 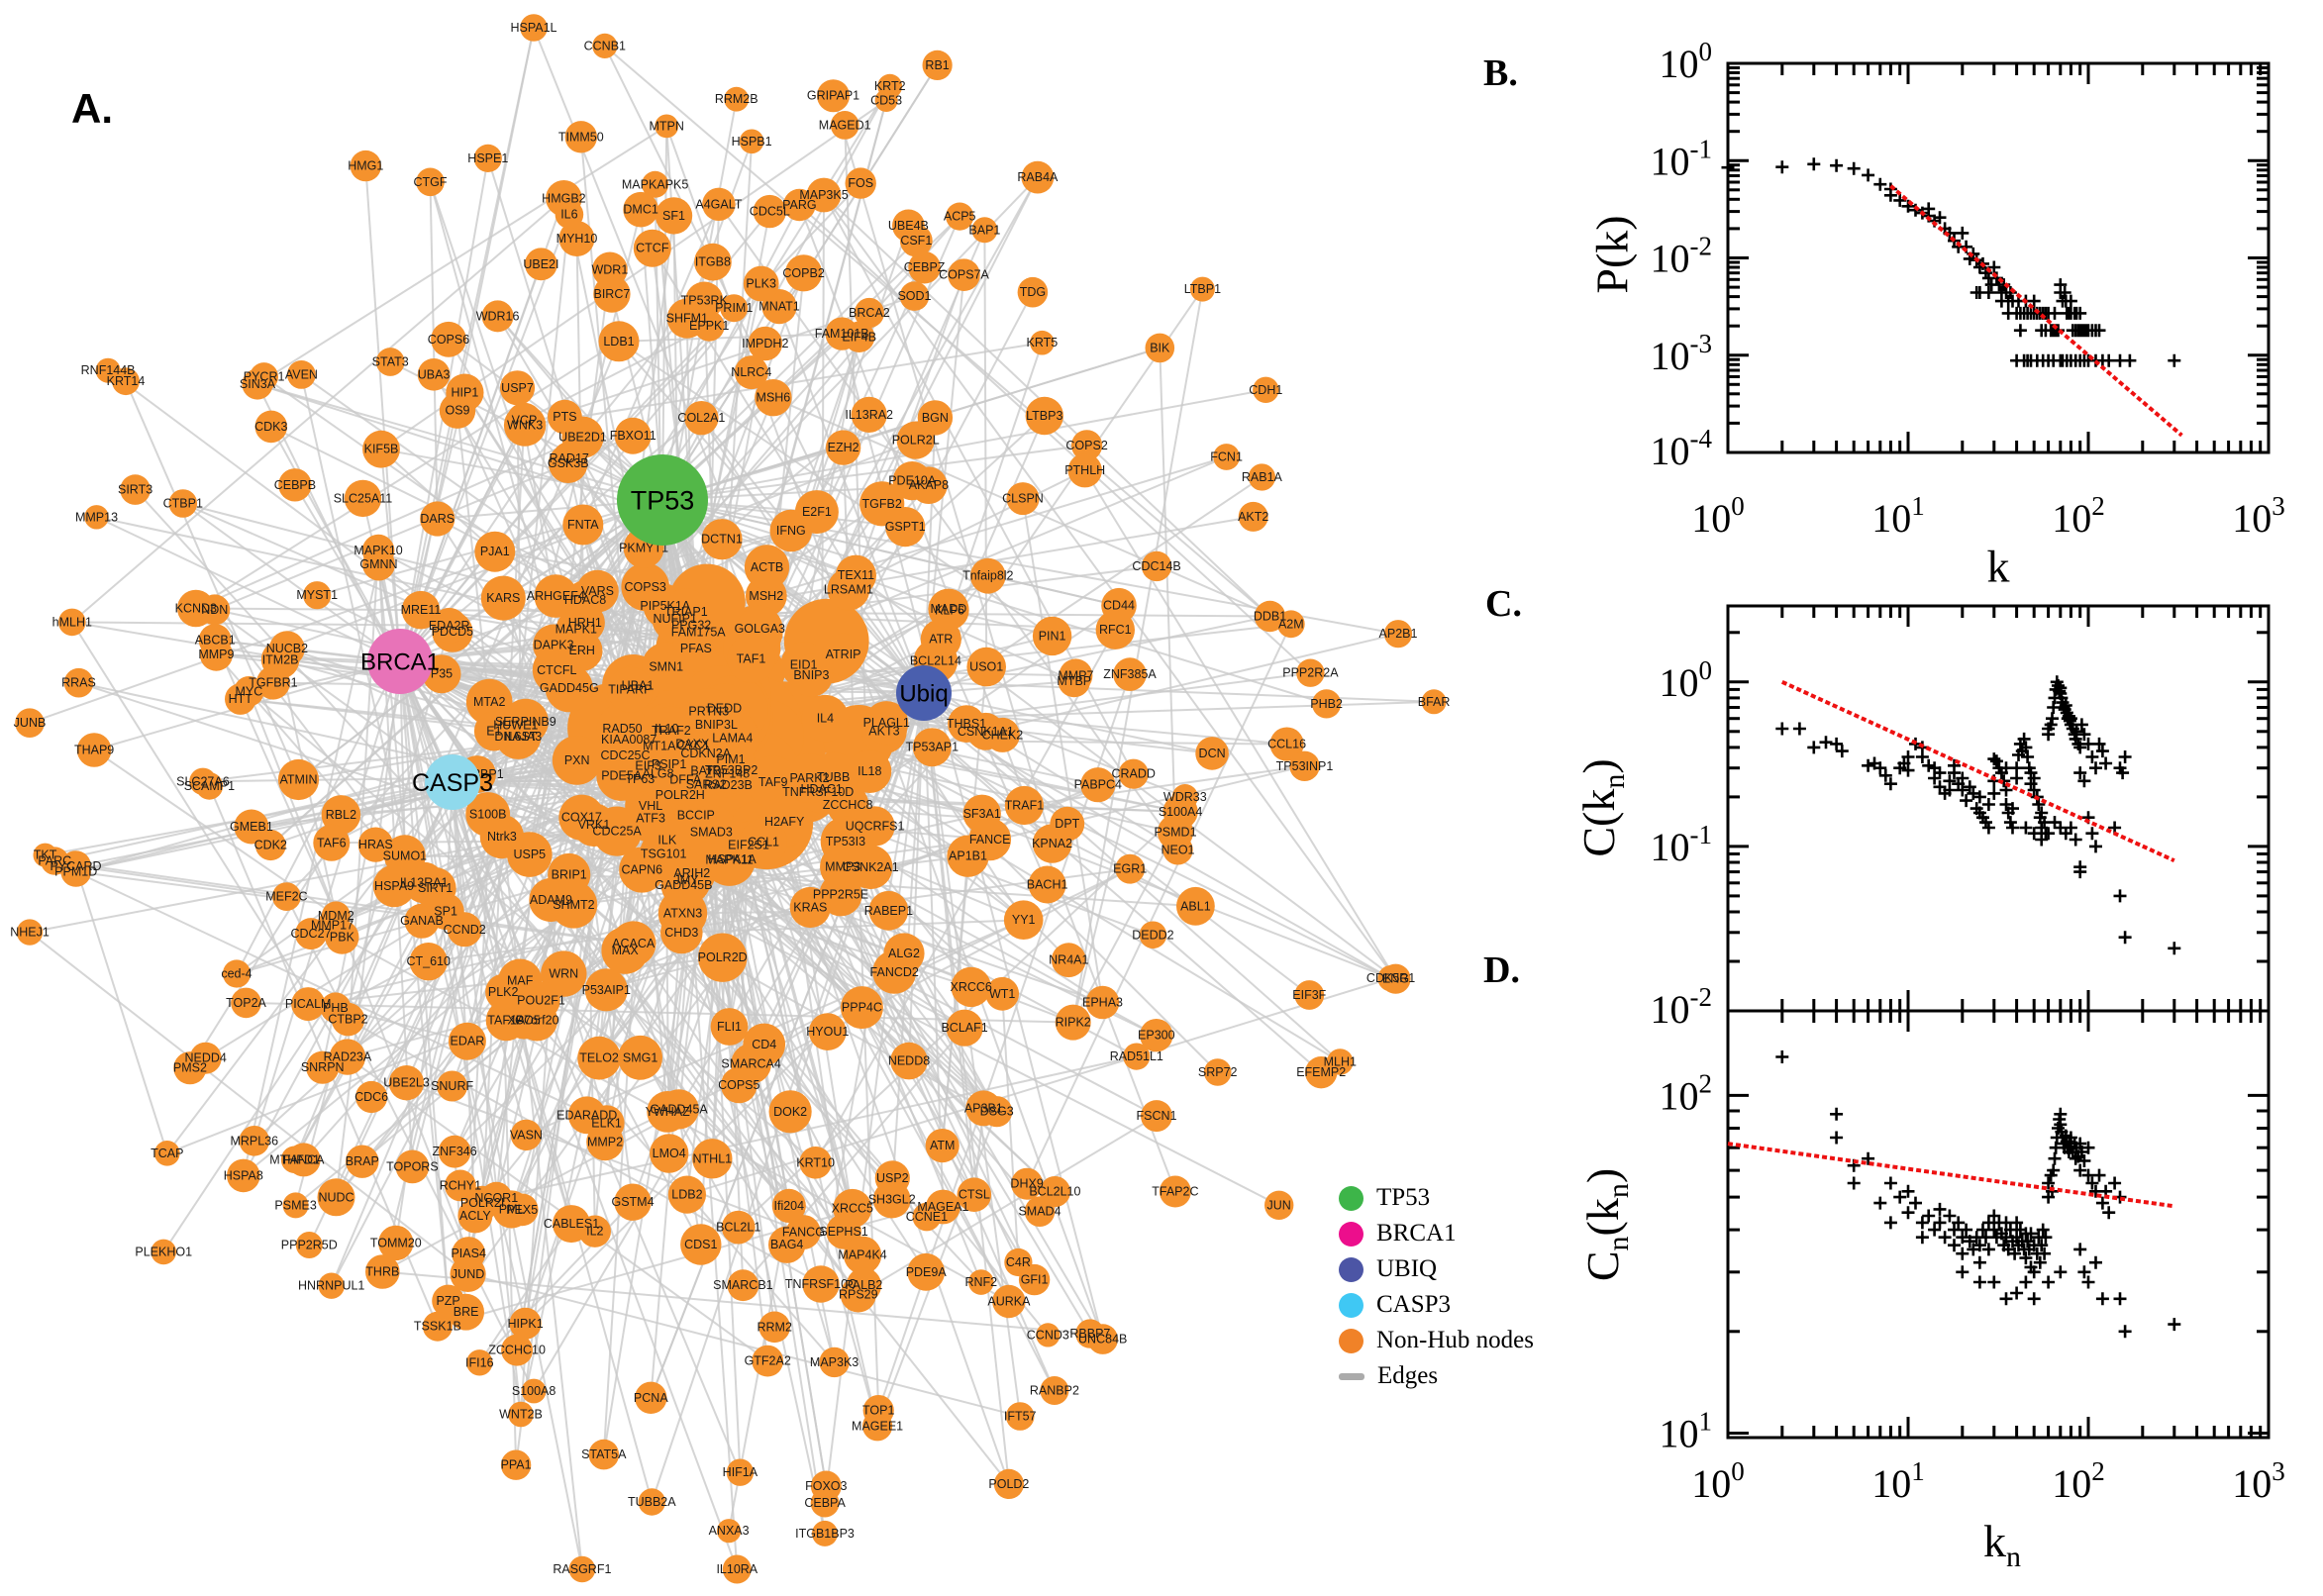 What do you see at coordinates (1351, 1340) in the screenshot?
I see `nonhub-swatch-icon` at bounding box center [1351, 1340].